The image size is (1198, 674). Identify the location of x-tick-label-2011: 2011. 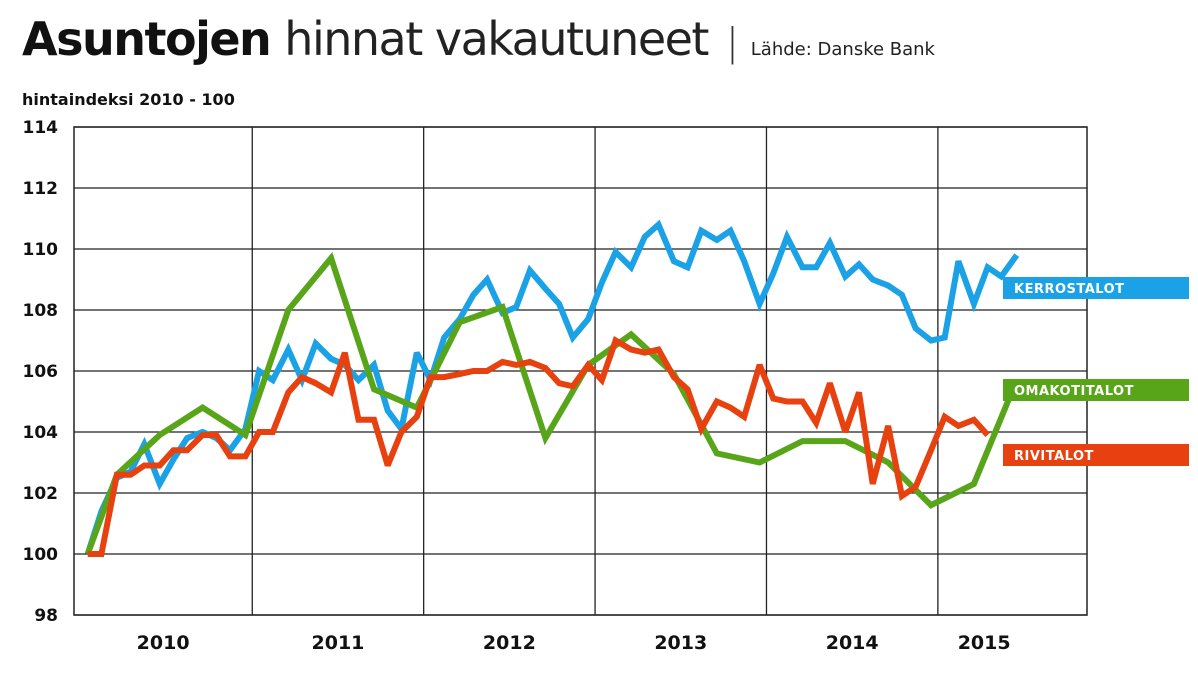
(338, 643).